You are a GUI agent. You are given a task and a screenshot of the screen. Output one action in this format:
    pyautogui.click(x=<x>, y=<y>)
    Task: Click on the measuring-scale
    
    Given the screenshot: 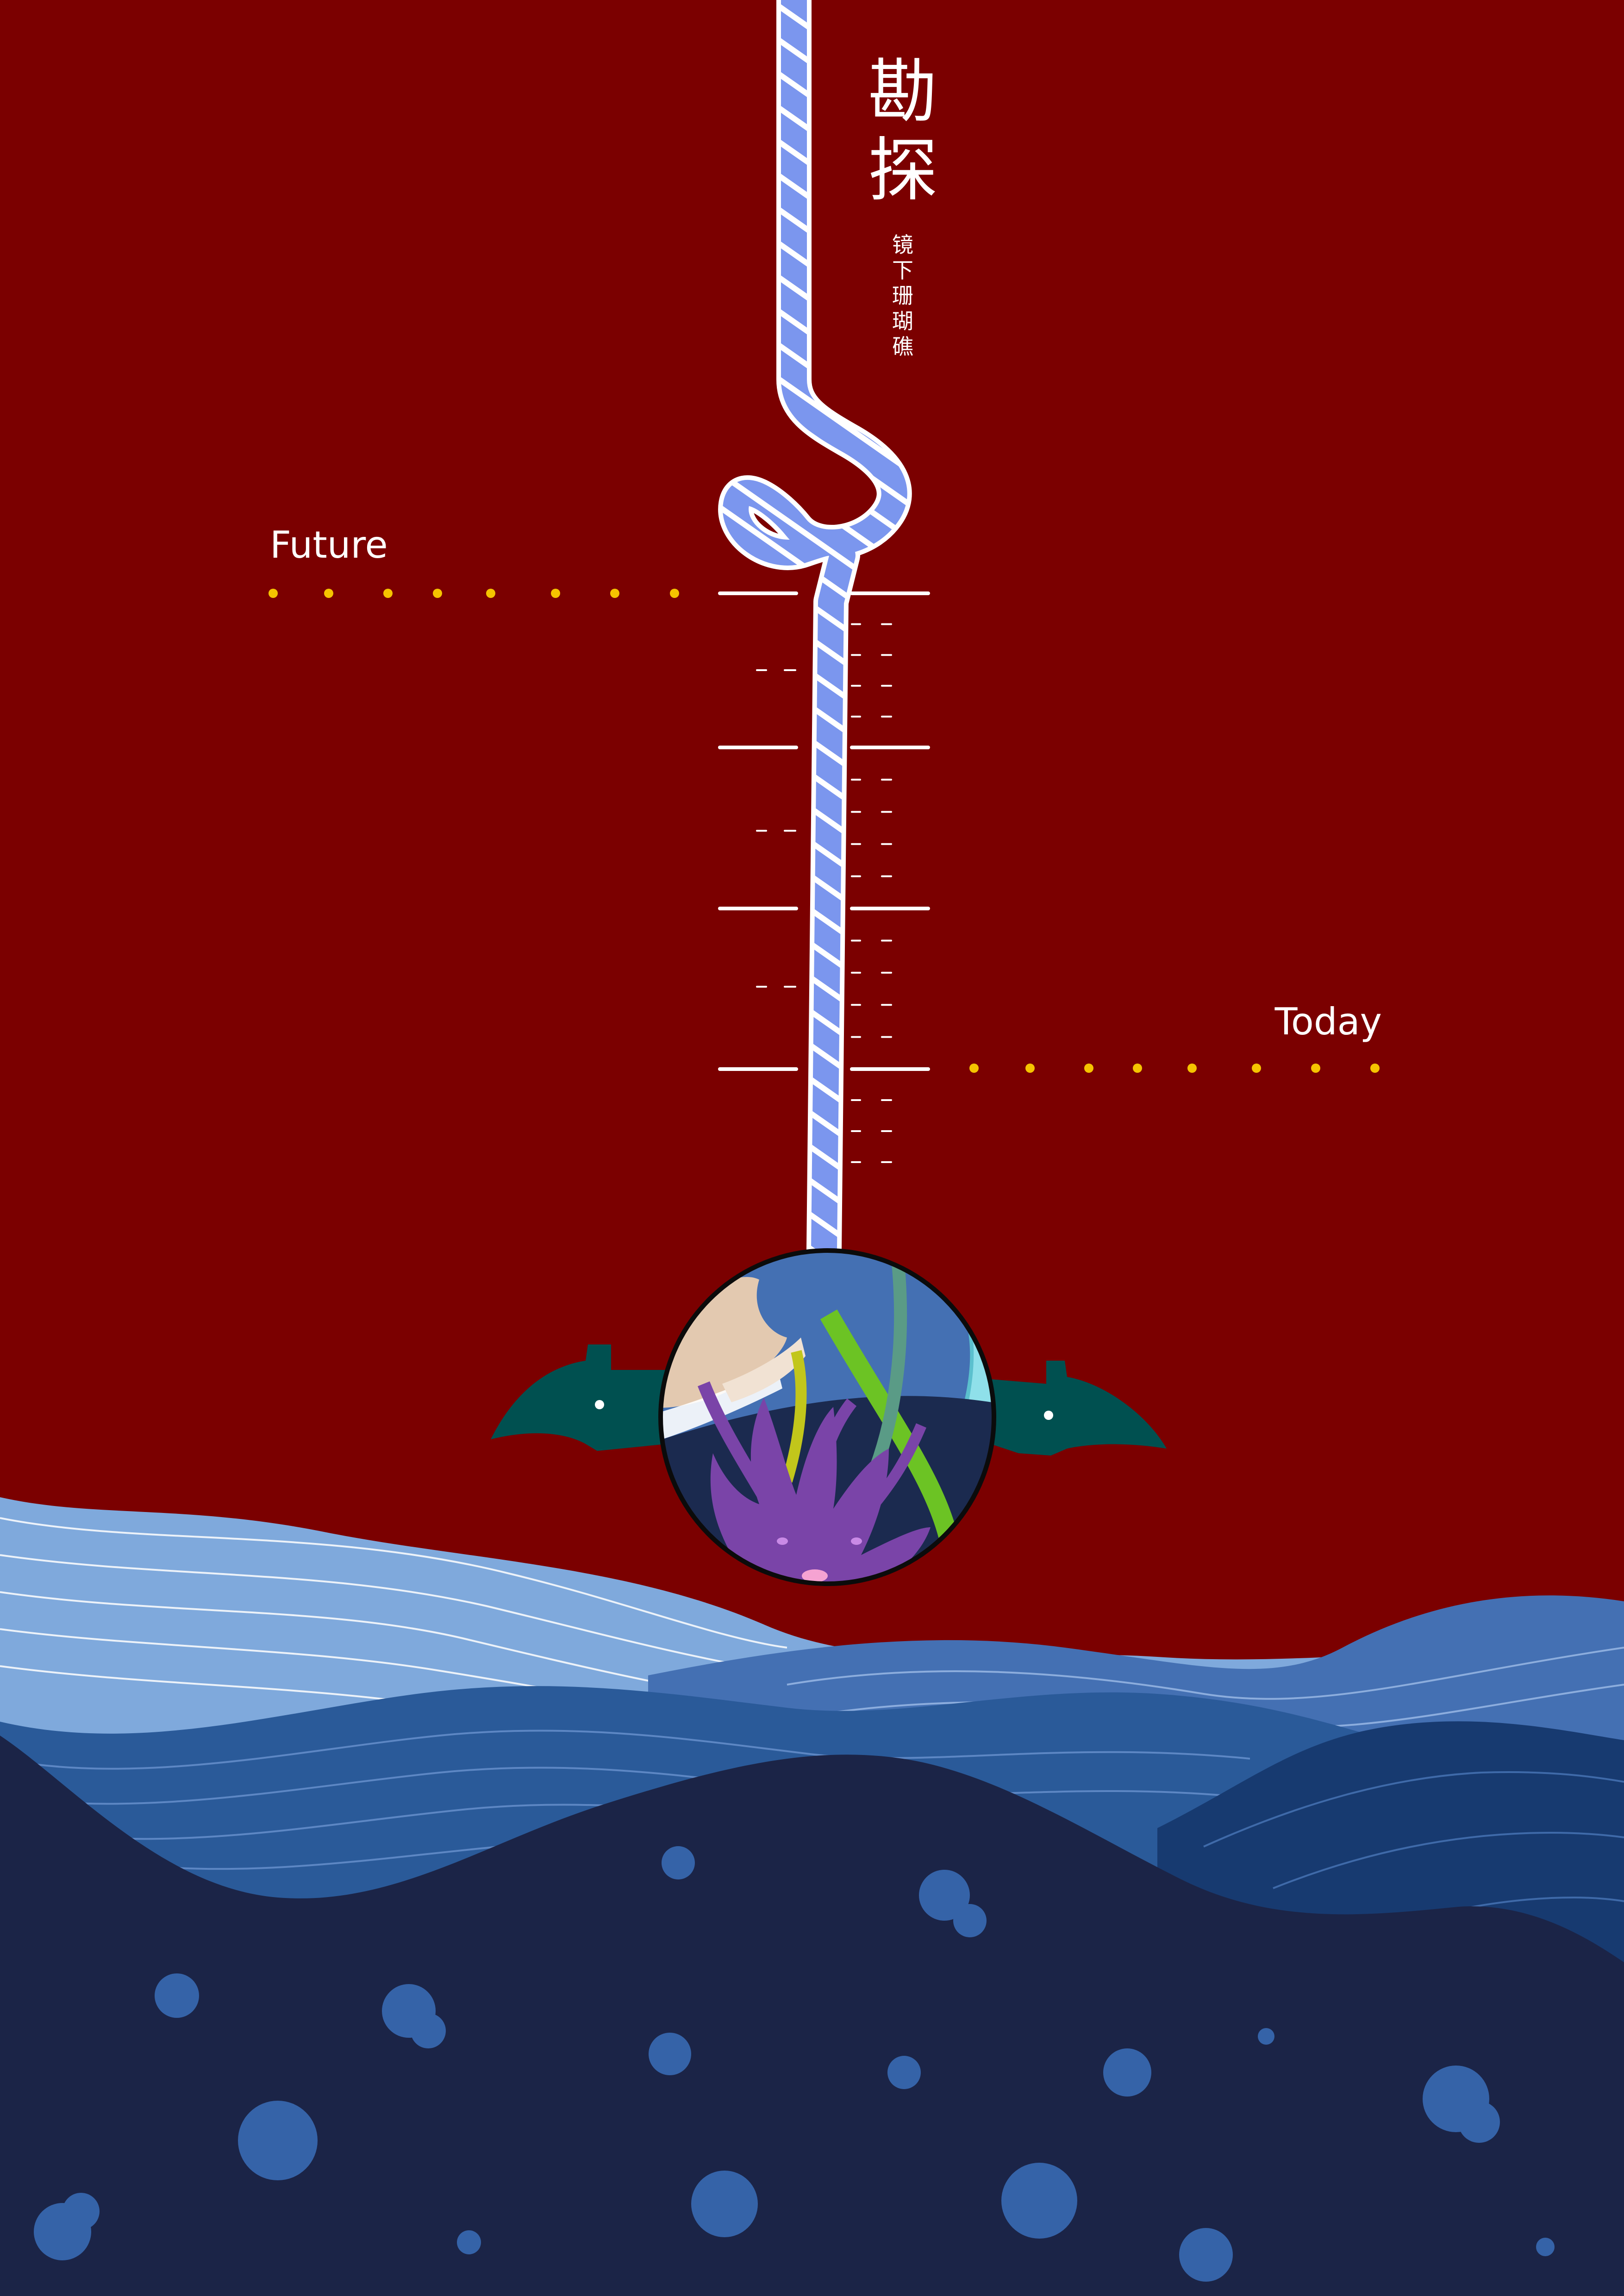 What is the action you would take?
    pyautogui.click(x=824, y=877)
    